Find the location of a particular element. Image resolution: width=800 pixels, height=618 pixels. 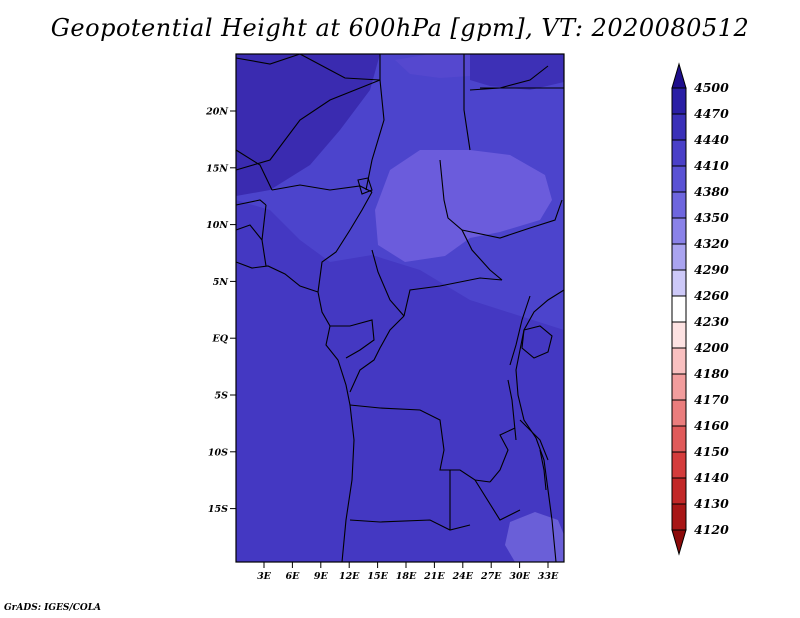

border-gabon is located at coordinates (352, 339).